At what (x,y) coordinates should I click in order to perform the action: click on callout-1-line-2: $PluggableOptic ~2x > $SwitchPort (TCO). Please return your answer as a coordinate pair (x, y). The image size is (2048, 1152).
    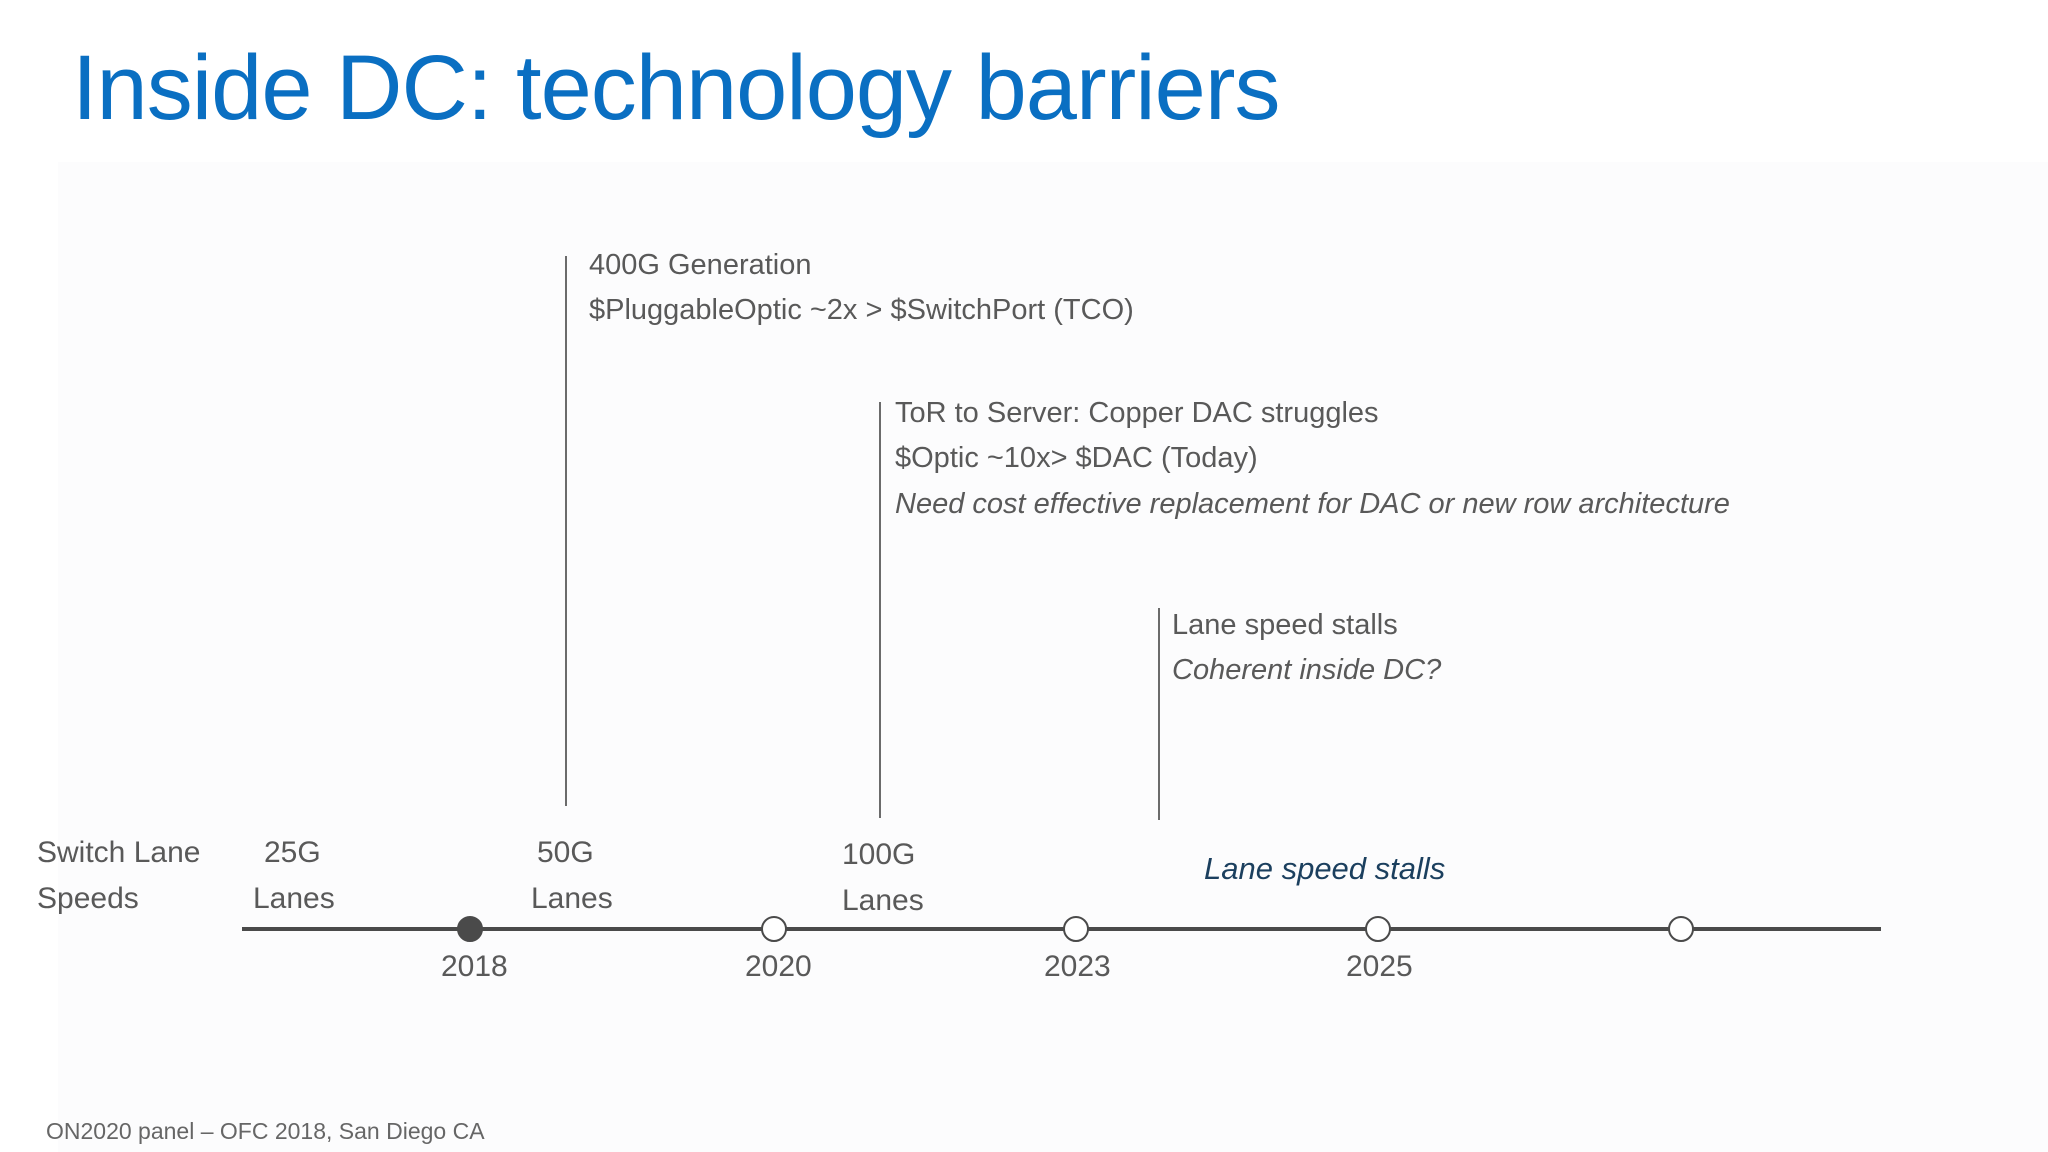
    Looking at the image, I should click on (861, 310).